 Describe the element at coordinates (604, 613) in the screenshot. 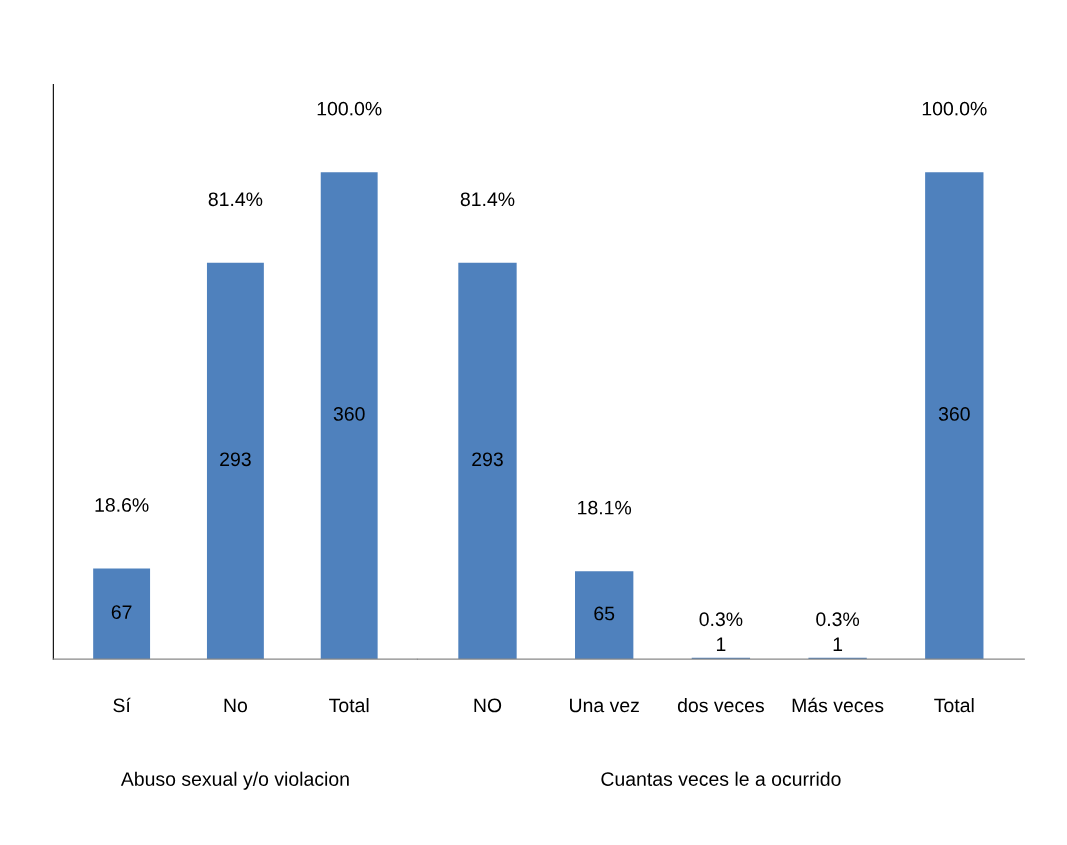

I see `data-label: 65` at that location.